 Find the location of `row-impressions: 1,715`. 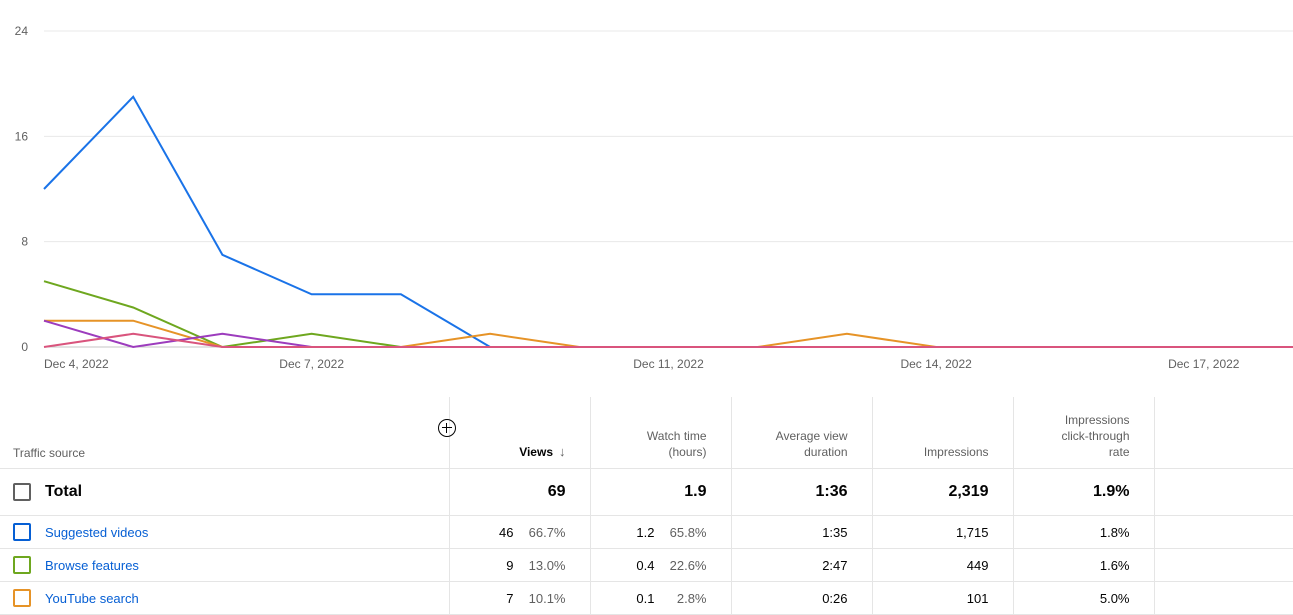

row-impressions: 1,715 is located at coordinates (942, 532).